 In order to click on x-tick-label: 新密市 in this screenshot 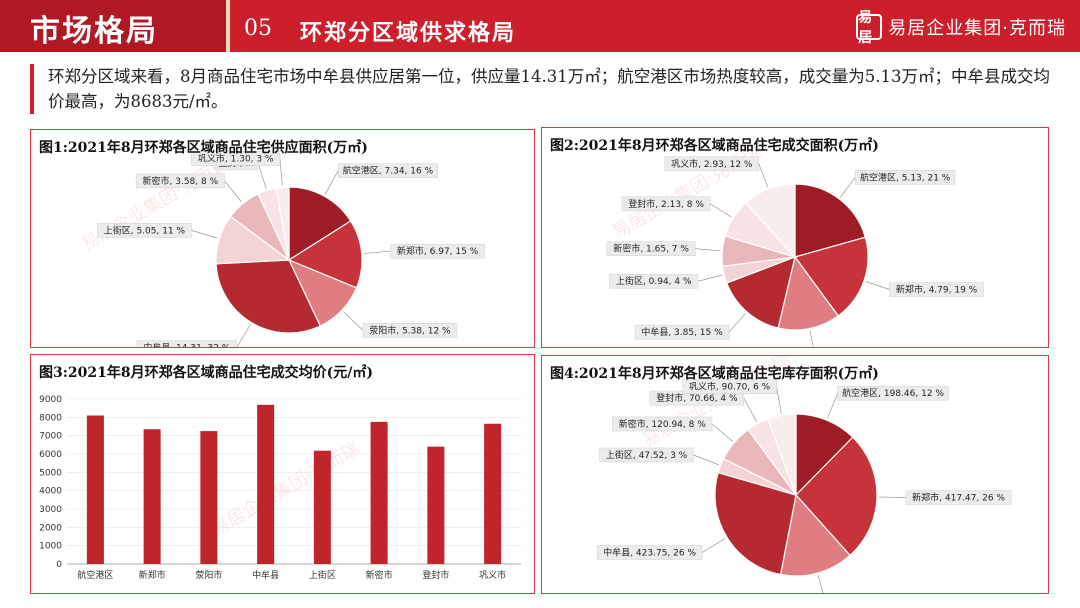, I will do `click(379, 575)`.